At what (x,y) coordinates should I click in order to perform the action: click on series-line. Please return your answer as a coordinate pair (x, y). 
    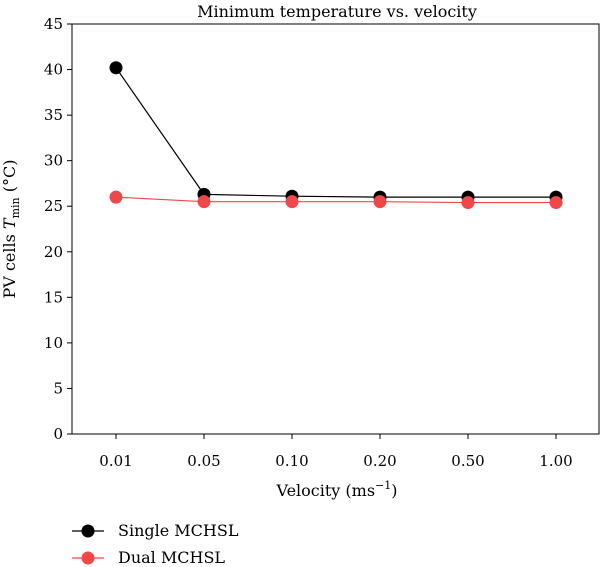
    Looking at the image, I should click on (335, 200).